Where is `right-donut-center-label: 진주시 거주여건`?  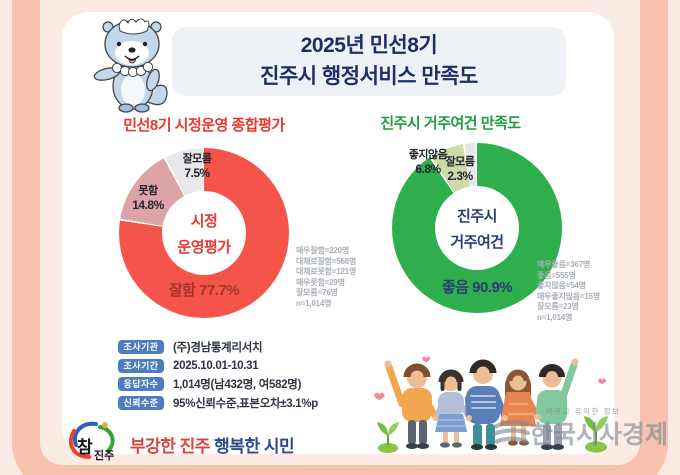 right-donut-center-label: 진주시 거주여건 is located at coordinates (477, 228).